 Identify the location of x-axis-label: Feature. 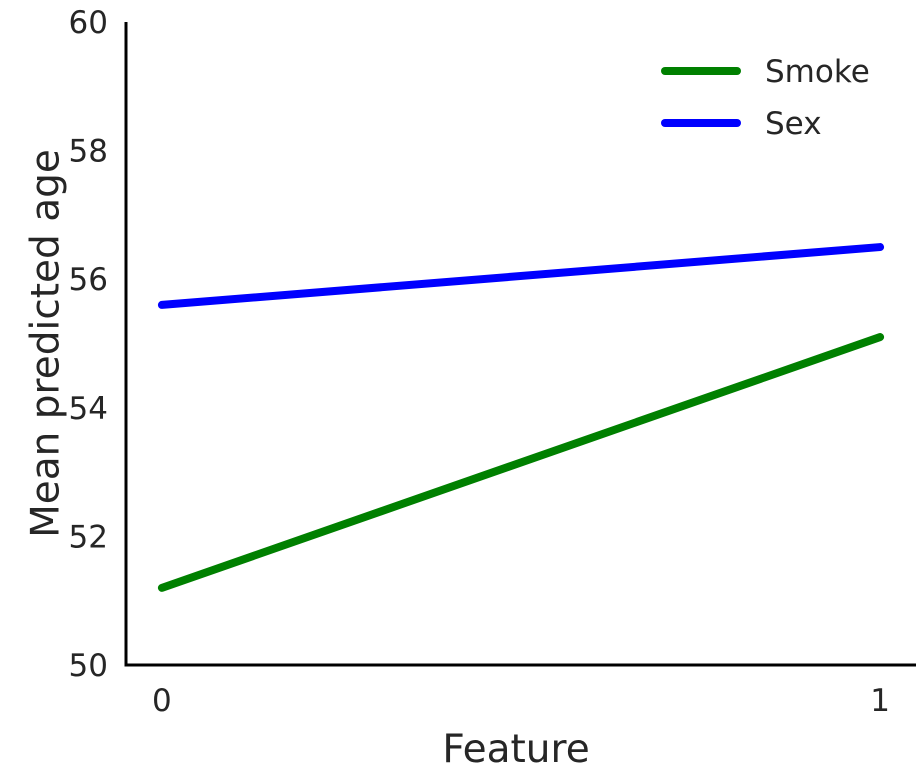
(515, 749).